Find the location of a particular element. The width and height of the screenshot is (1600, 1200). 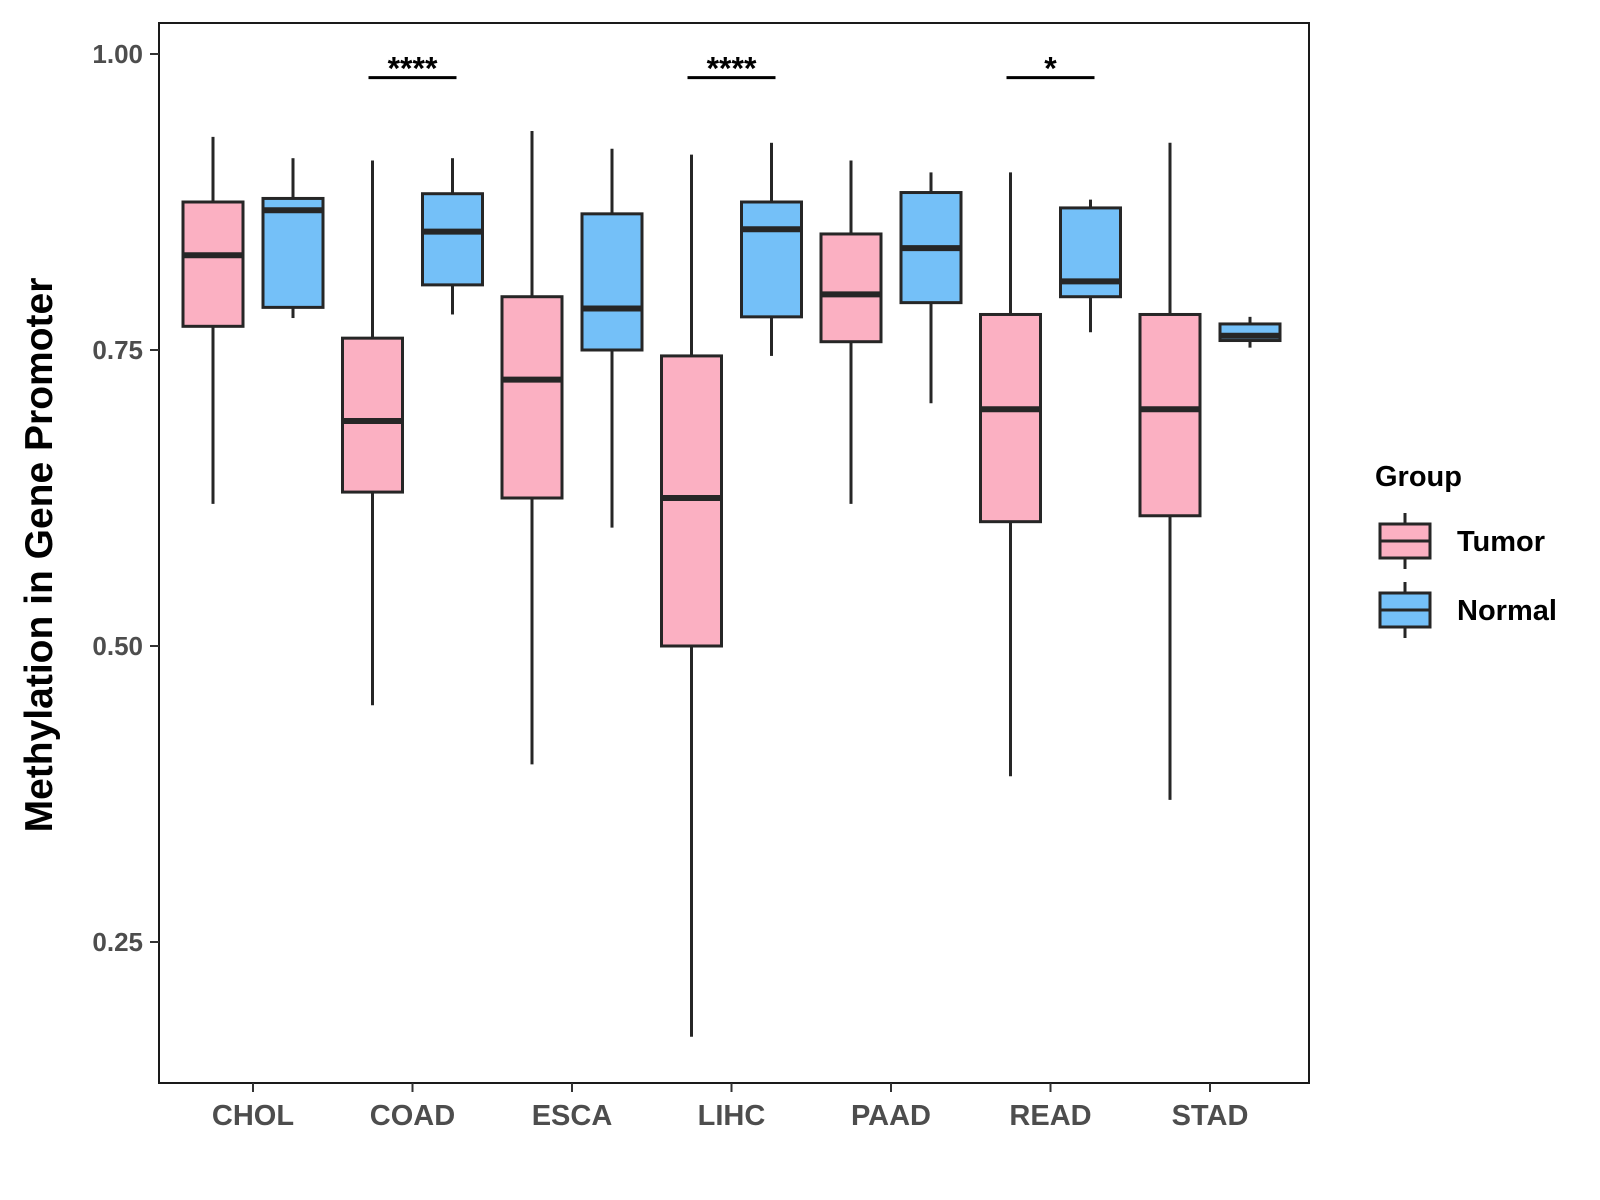

box-normal-coad is located at coordinates (452, 236).